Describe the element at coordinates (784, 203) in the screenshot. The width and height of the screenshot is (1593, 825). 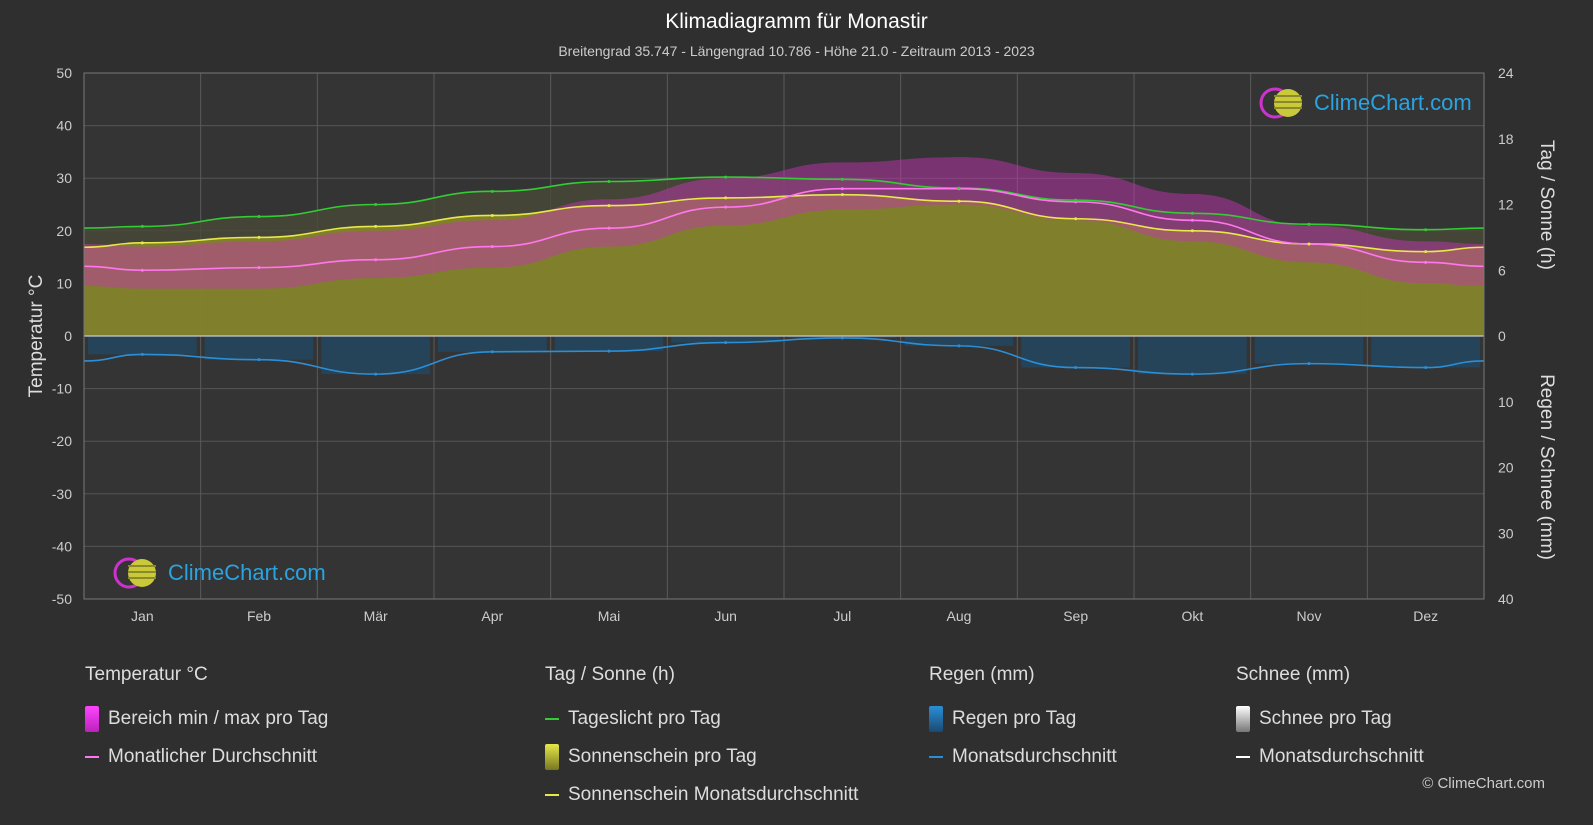
I see `daylight-line` at that location.